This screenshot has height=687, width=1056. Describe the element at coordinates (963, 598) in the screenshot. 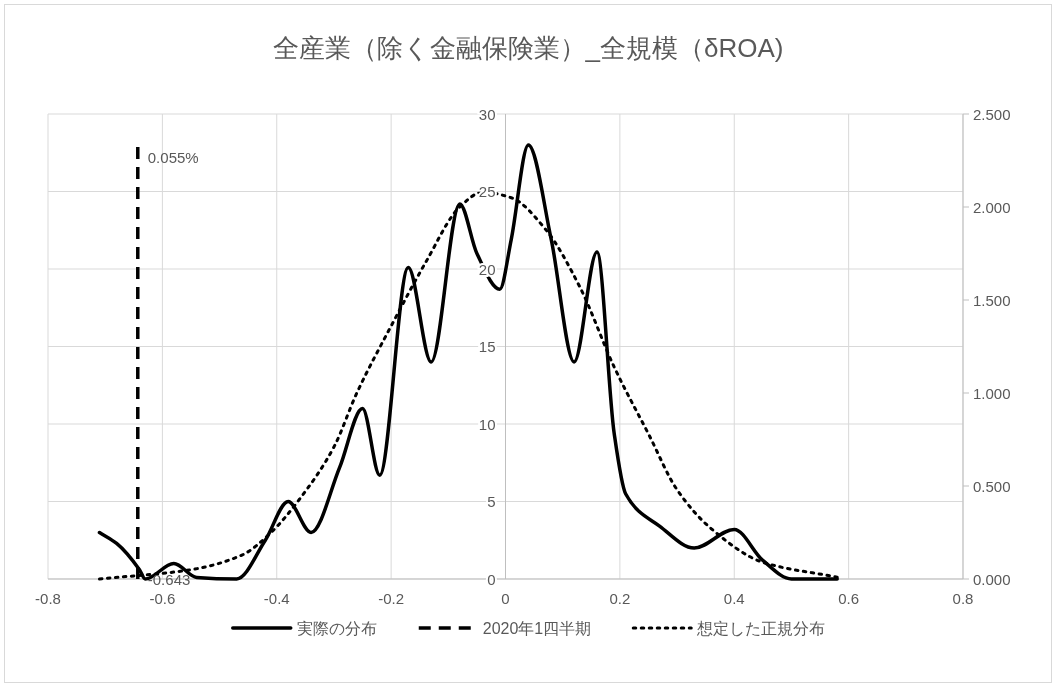

I see `x-tick-label: 0.8` at that location.